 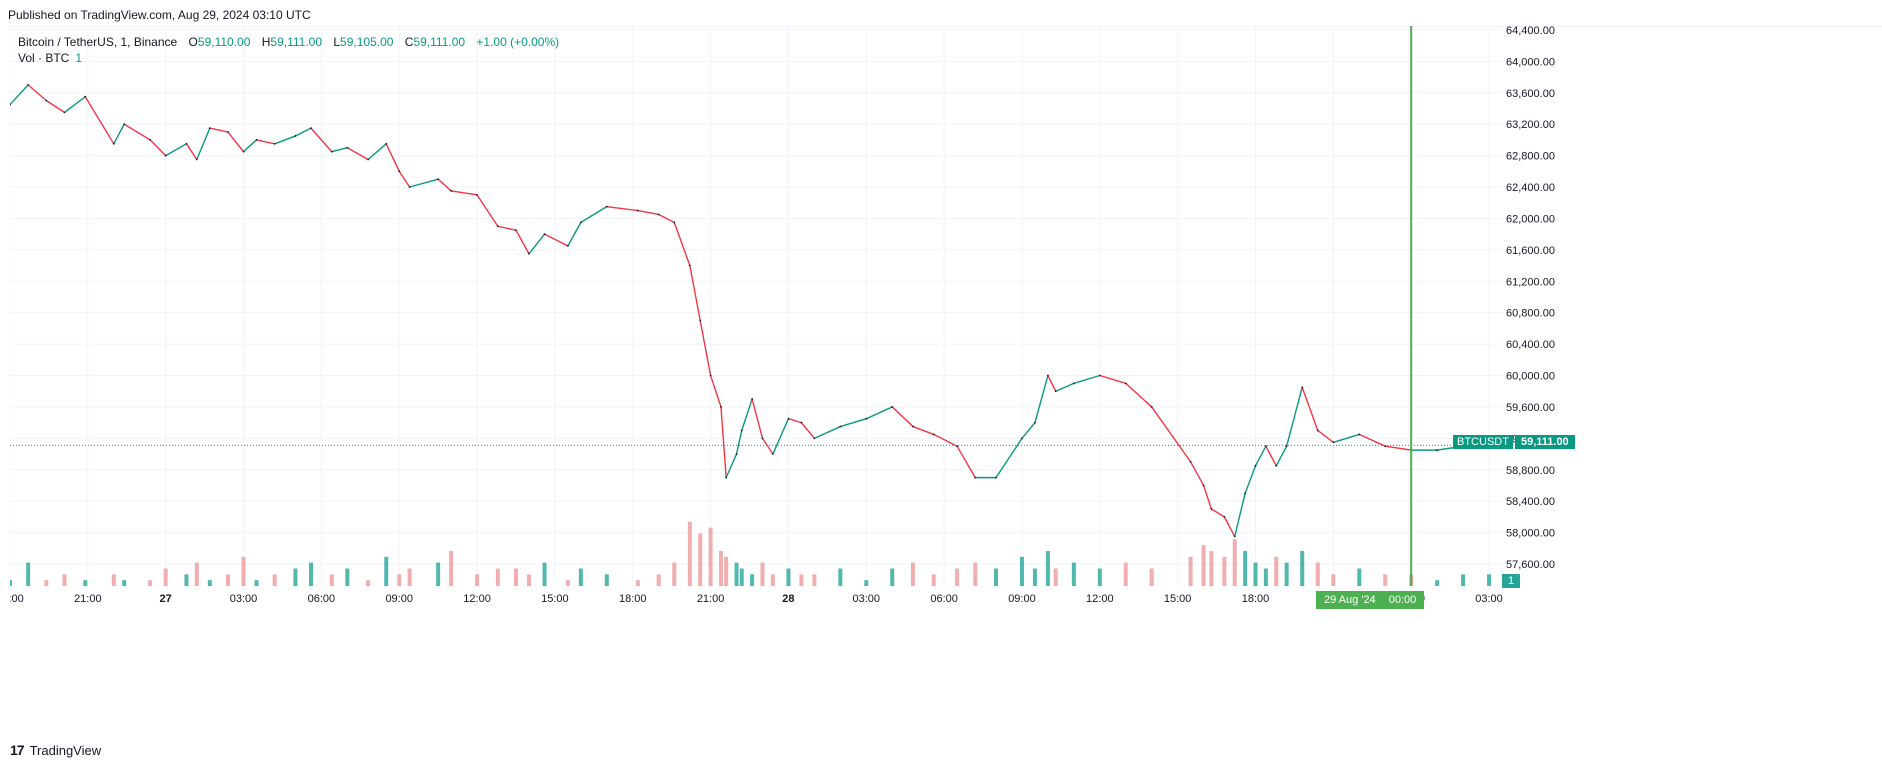 What do you see at coordinates (98, 42) in the screenshot?
I see `legend-symbol: Bitcoin / TetherUS, 1, Binance` at bounding box center [98, 42].